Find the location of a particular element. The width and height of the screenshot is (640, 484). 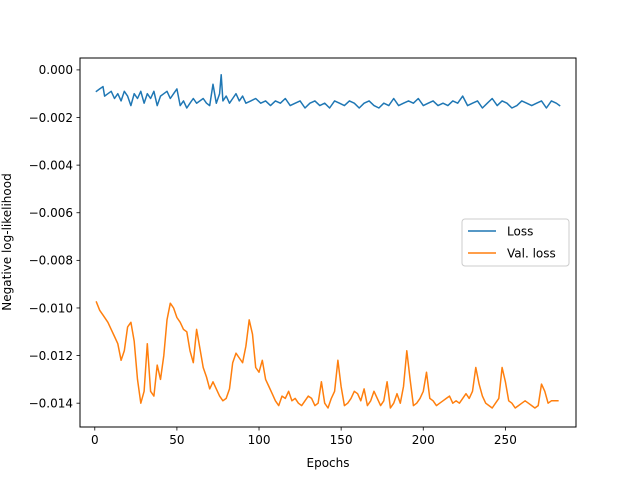

y-tick-label: −0.008 is located at coordinates (51, 261).